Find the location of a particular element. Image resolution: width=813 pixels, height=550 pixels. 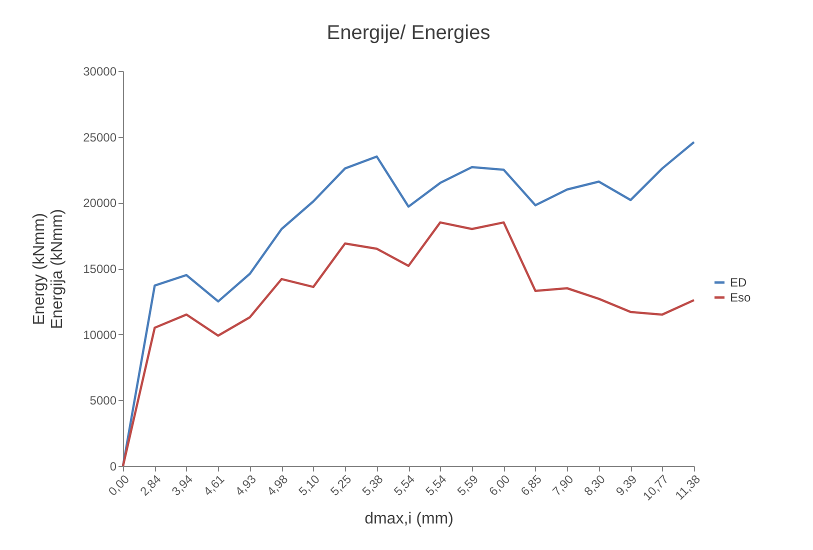

legend-label: Eso is located at coordinates (741, 297).